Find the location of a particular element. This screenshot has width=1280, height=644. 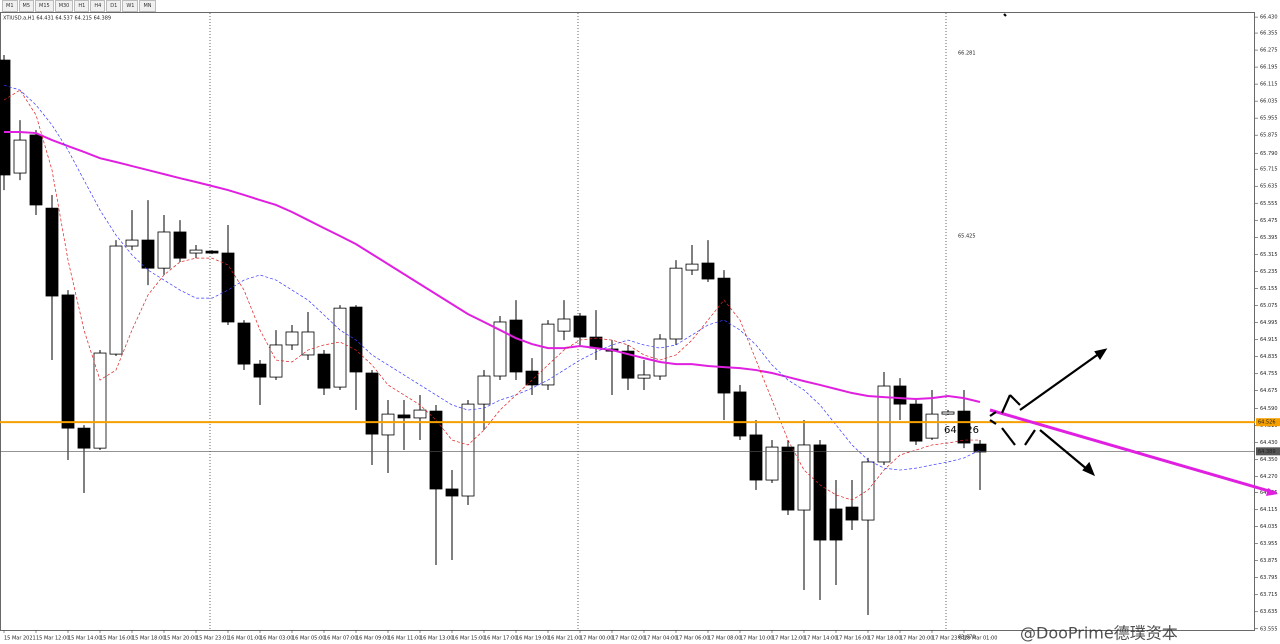

x-tick-label: 16 Mar 07:00 is located at coordinates (340, 639).